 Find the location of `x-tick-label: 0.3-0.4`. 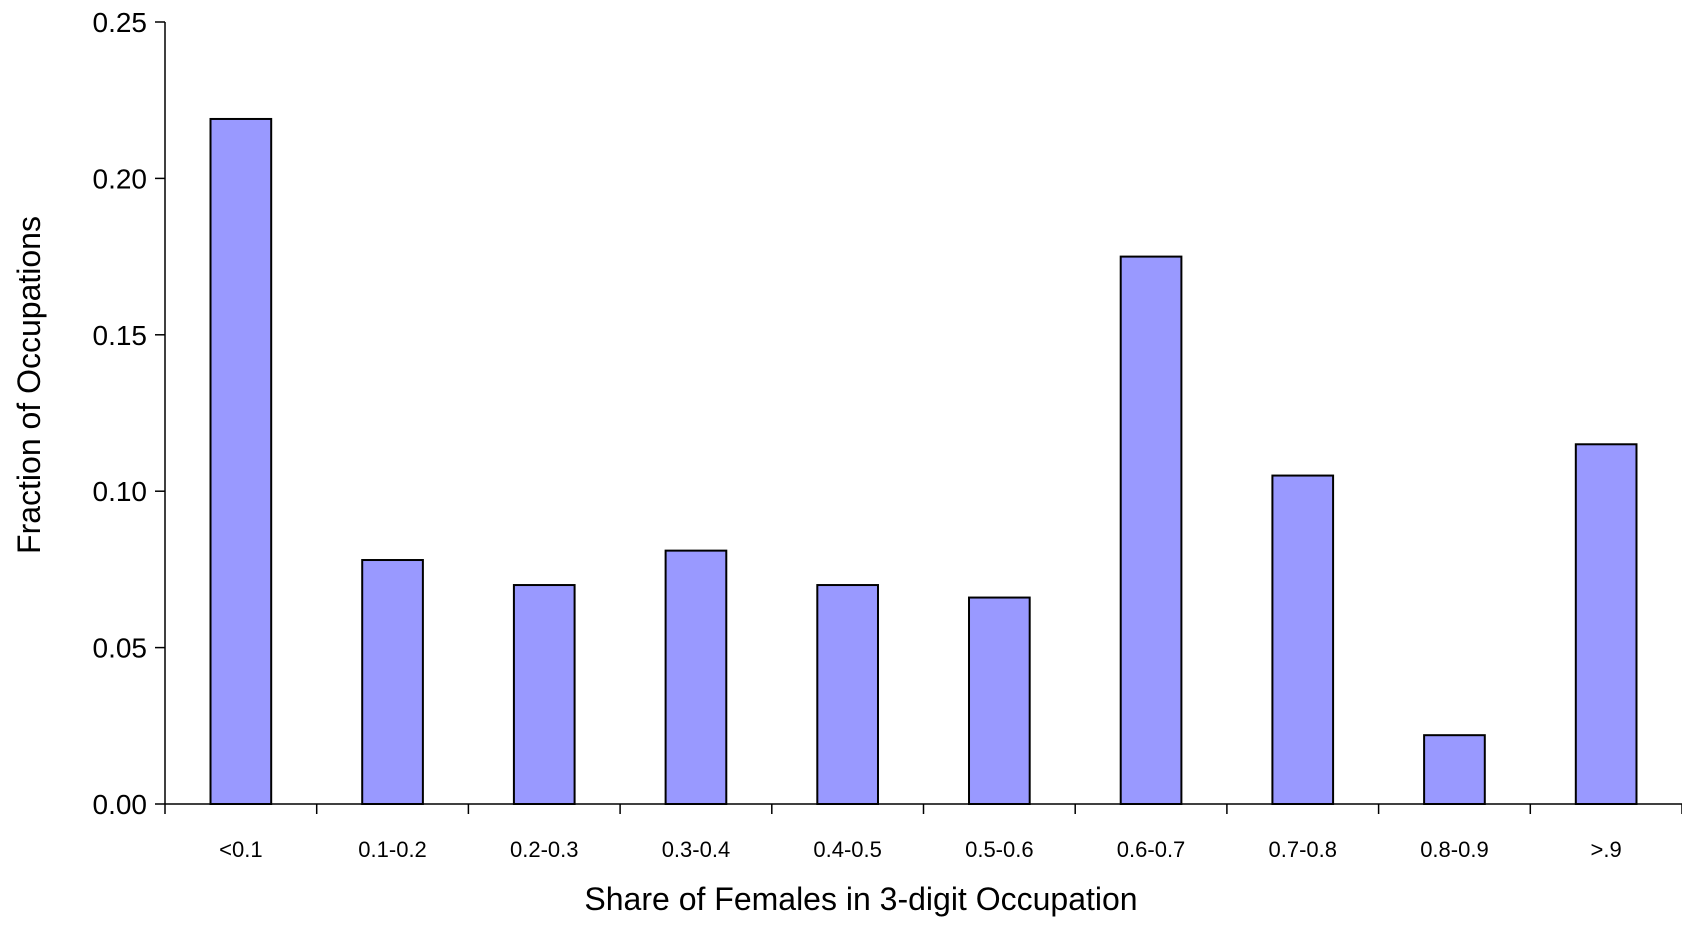

x-tick-label: 0.3-0.4 is located at coordinates (696, 849).